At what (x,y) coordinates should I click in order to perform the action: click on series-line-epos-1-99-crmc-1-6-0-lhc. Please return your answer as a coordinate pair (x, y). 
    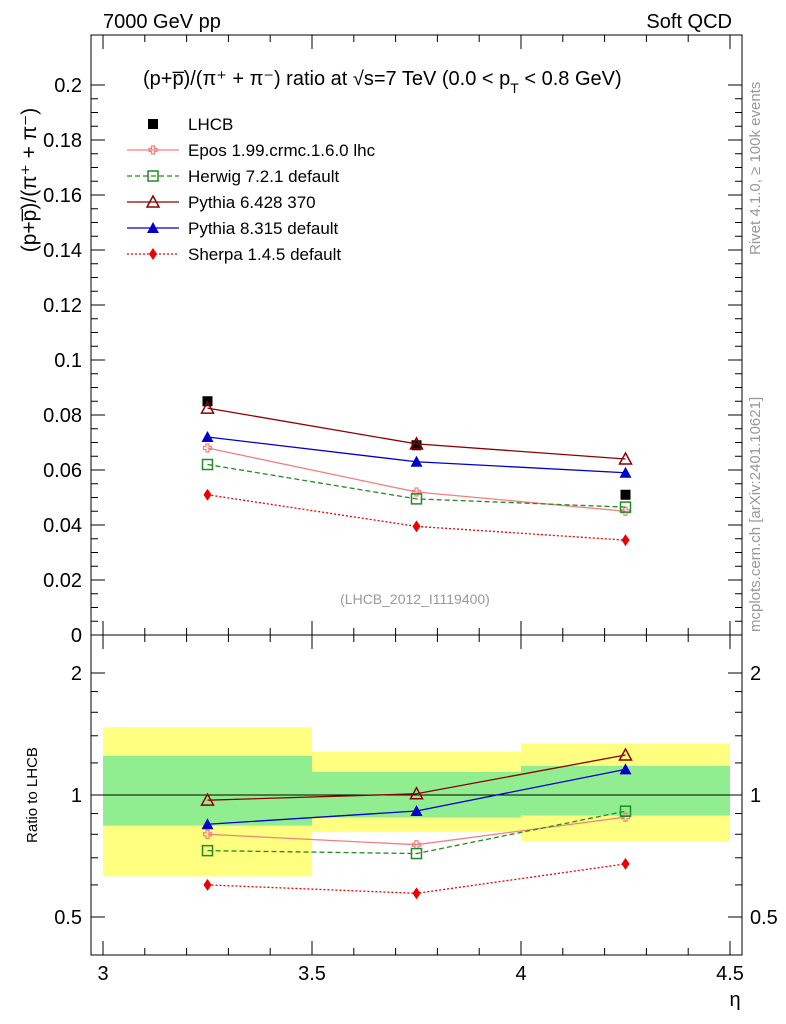
    Looking at the image, I should click on (416, 479).